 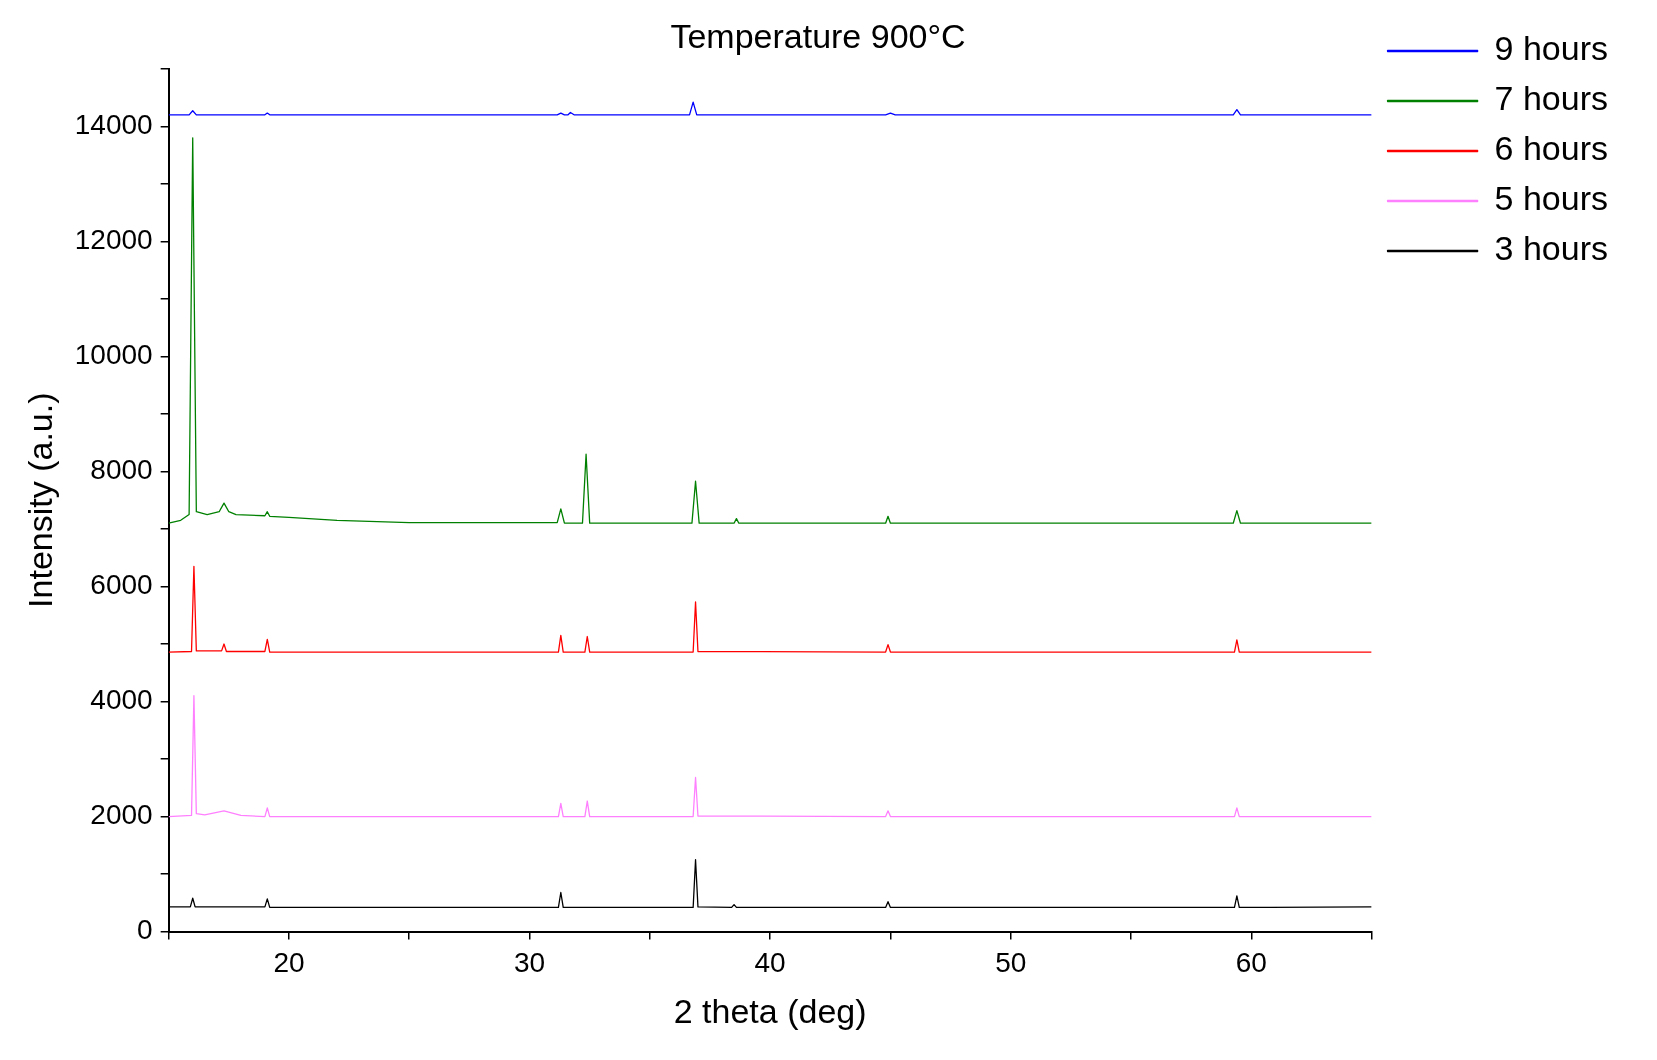 What do you see at coordinates (113, 125) in the screenshot?
I see `y-tick-label: 14000` at bounding box center [113, 125].